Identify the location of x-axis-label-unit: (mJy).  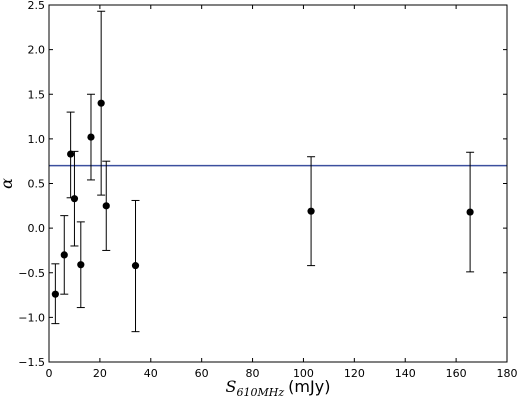
(309, 386).